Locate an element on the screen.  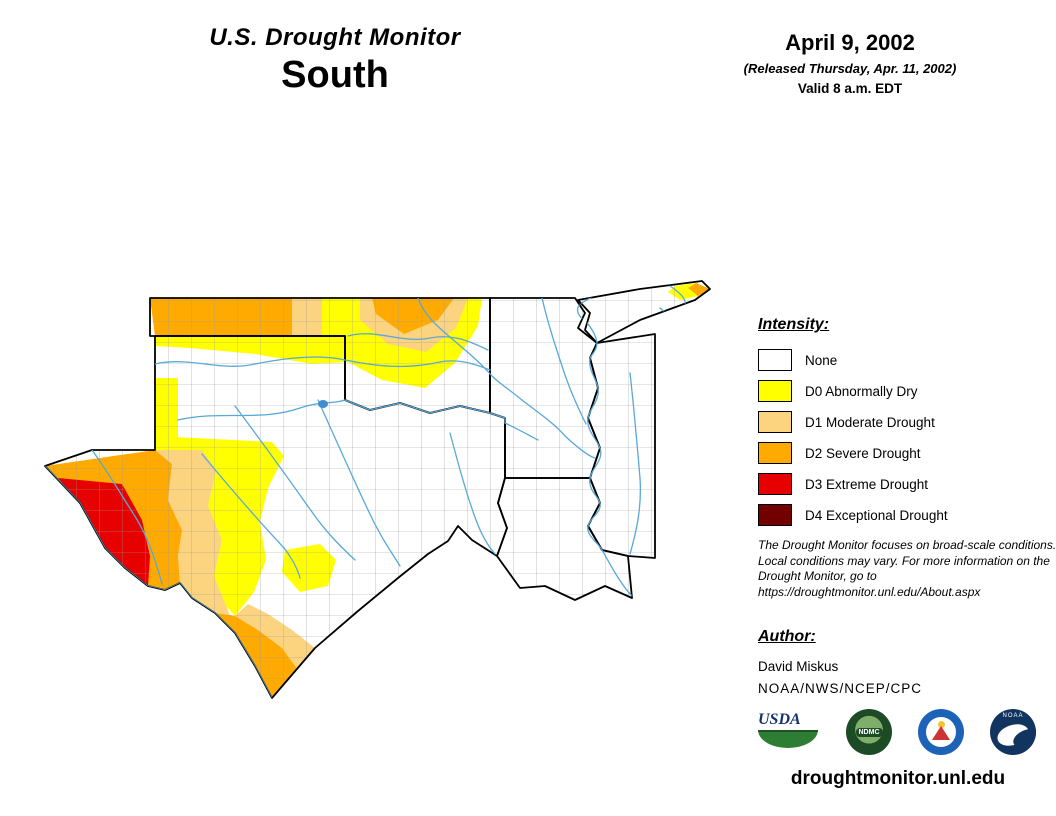
ndmc-logo-icon: NDMC is located at coordinates (869, 732).